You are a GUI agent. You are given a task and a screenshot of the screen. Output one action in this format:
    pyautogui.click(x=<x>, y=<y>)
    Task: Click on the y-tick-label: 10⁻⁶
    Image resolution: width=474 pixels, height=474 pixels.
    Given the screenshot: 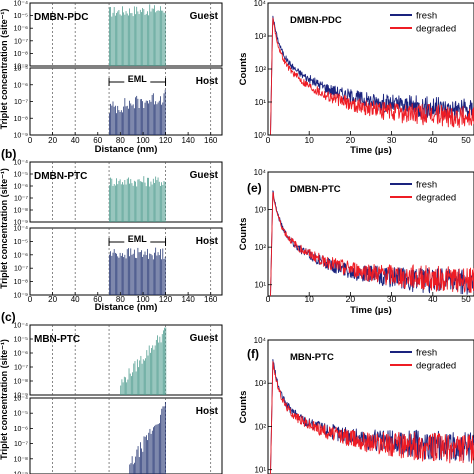 What is the action you would take?
    pyautogui.click(x=21, y=429)
    